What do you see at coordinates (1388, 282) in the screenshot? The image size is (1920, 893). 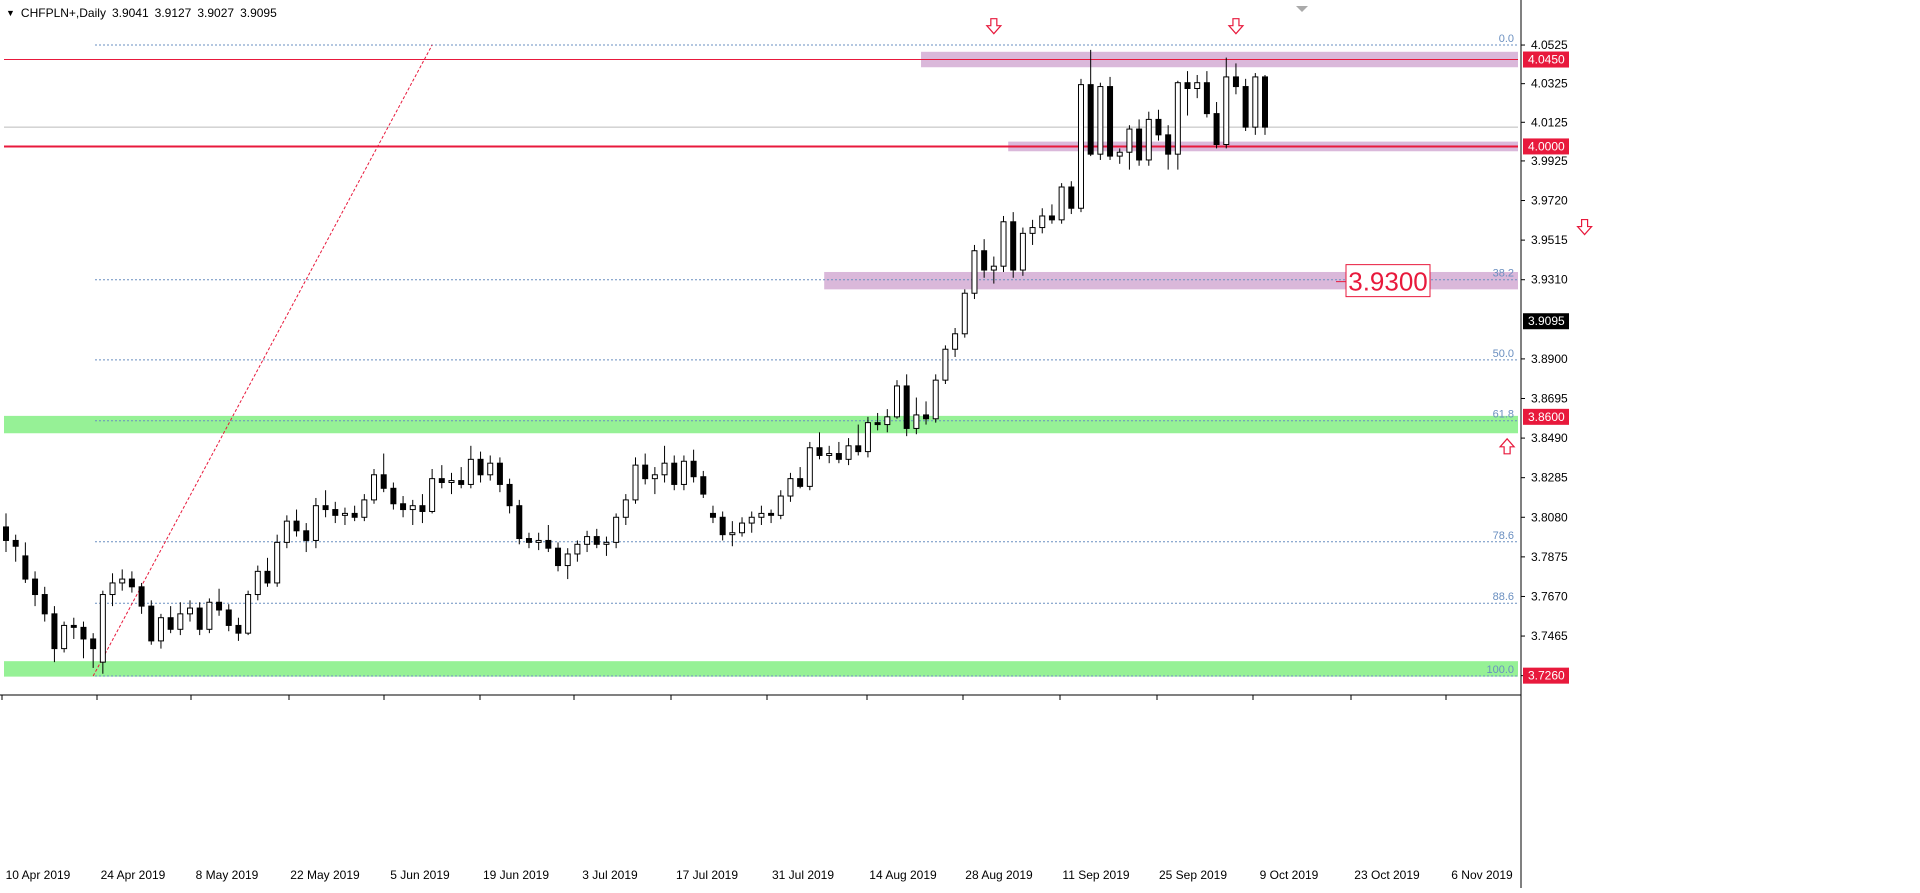 I see `annotation-text: 3.9300` at bounding box center [1388, 282].